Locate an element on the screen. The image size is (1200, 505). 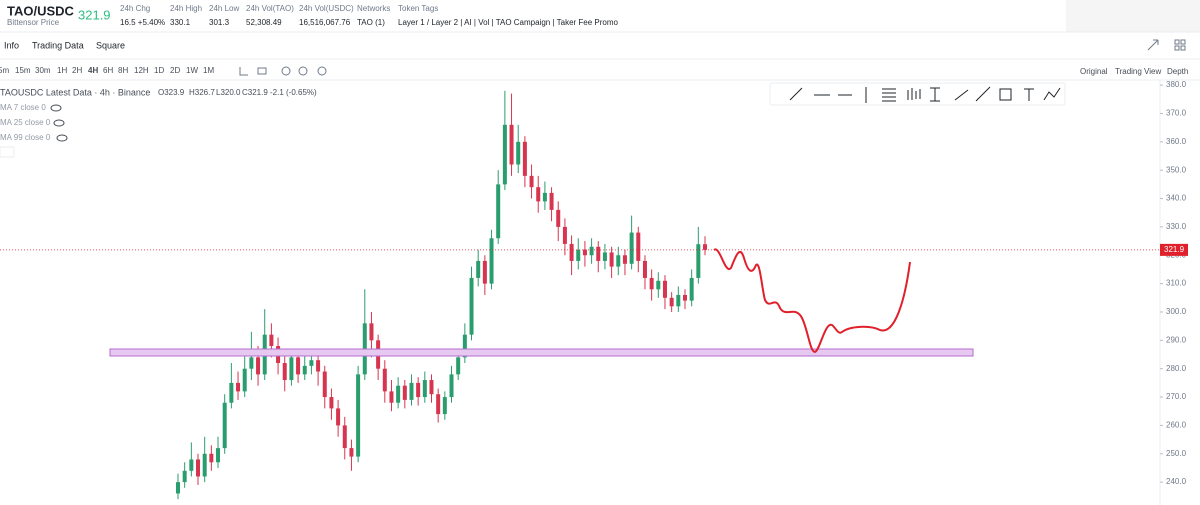
interval: 8H is located at coordinates (123, 70).